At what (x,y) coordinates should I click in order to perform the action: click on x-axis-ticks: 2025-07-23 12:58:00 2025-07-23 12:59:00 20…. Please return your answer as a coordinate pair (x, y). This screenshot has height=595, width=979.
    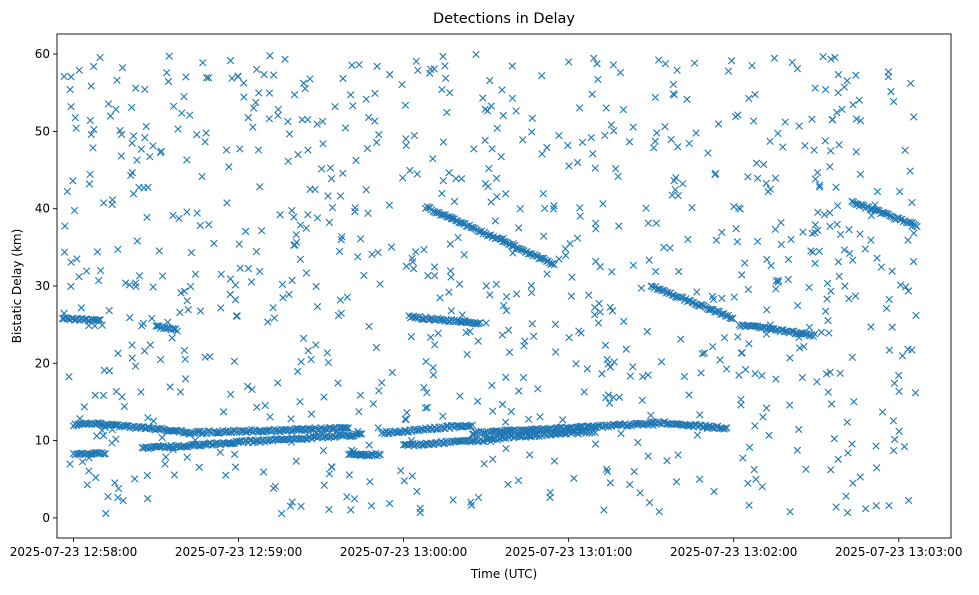
    Looking at the image, I should click on (486, 548).